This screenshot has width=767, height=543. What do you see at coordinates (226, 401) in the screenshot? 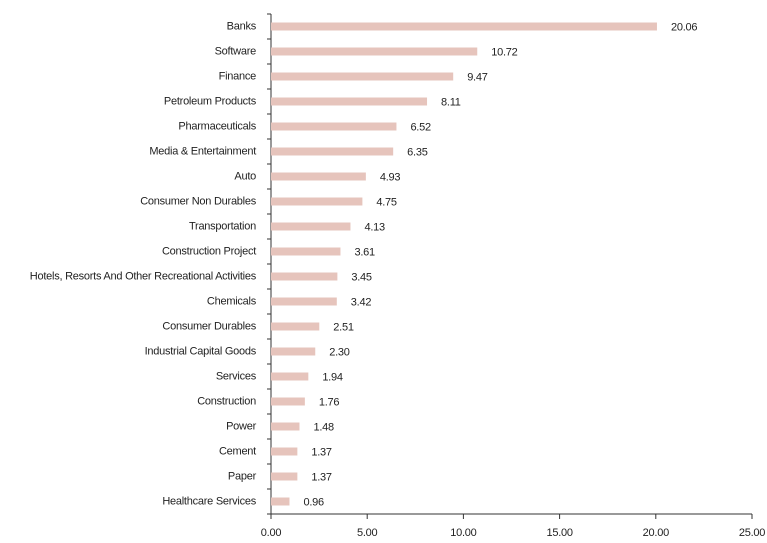
I see `y-tick-label: Construction` at bounding box center [226, 401].